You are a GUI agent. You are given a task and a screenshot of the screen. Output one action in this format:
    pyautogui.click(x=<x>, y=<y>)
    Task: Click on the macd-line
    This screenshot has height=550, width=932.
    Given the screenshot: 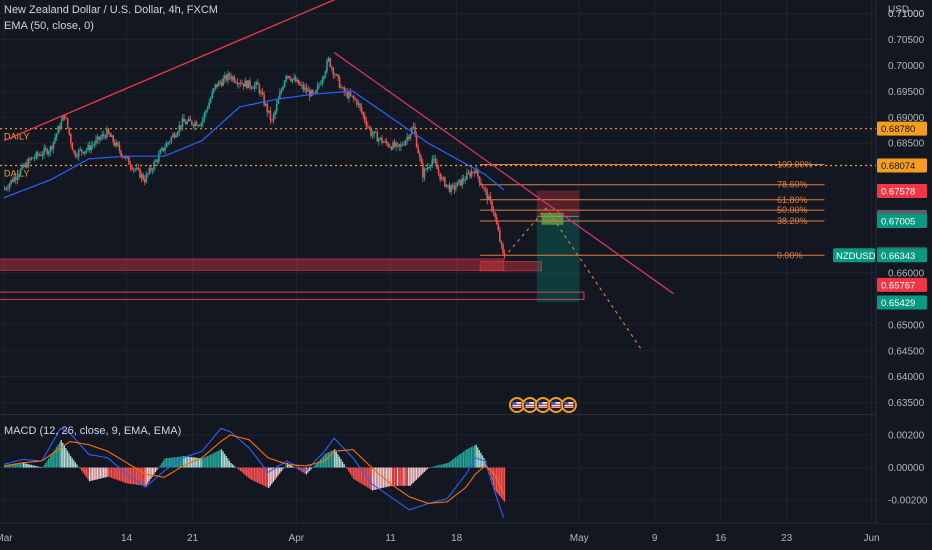 What is the action you would take?
    pyautogui.click(x=254, y=473)
    